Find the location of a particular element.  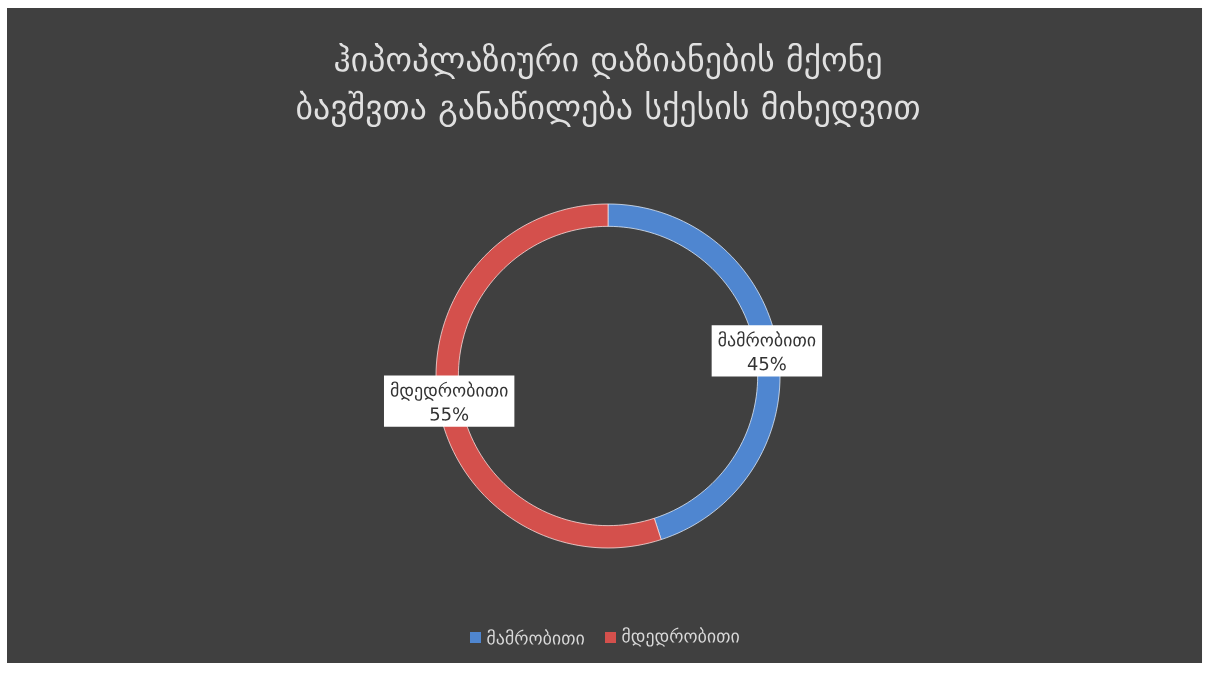

slice-label: მდედრობითი is located at coordinates (449, 391).